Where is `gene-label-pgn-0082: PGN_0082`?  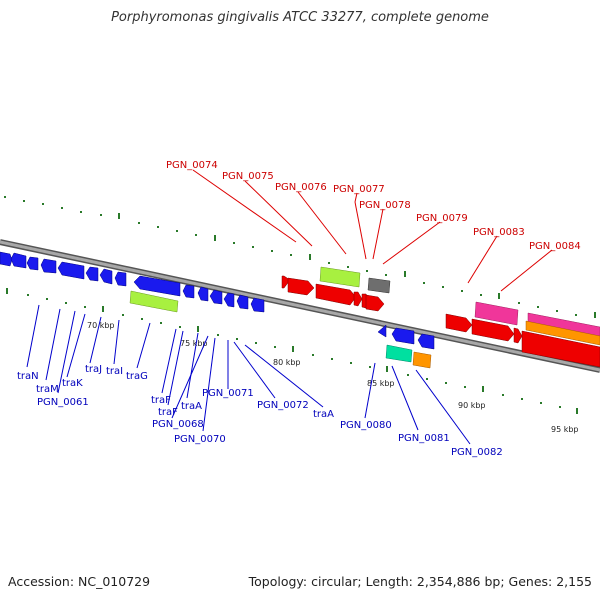
gene-label-pgn-0082: PGN_0082 is located at coordinates (477, 452).